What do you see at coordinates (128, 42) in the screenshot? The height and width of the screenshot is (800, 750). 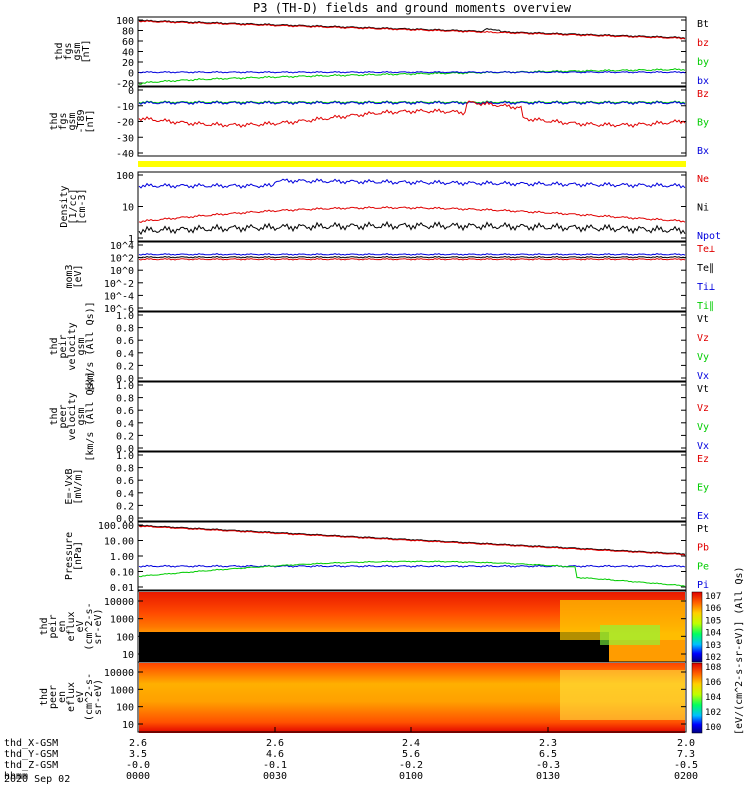 I see `y-tick-label: 60` at bounding box center [128, 42].